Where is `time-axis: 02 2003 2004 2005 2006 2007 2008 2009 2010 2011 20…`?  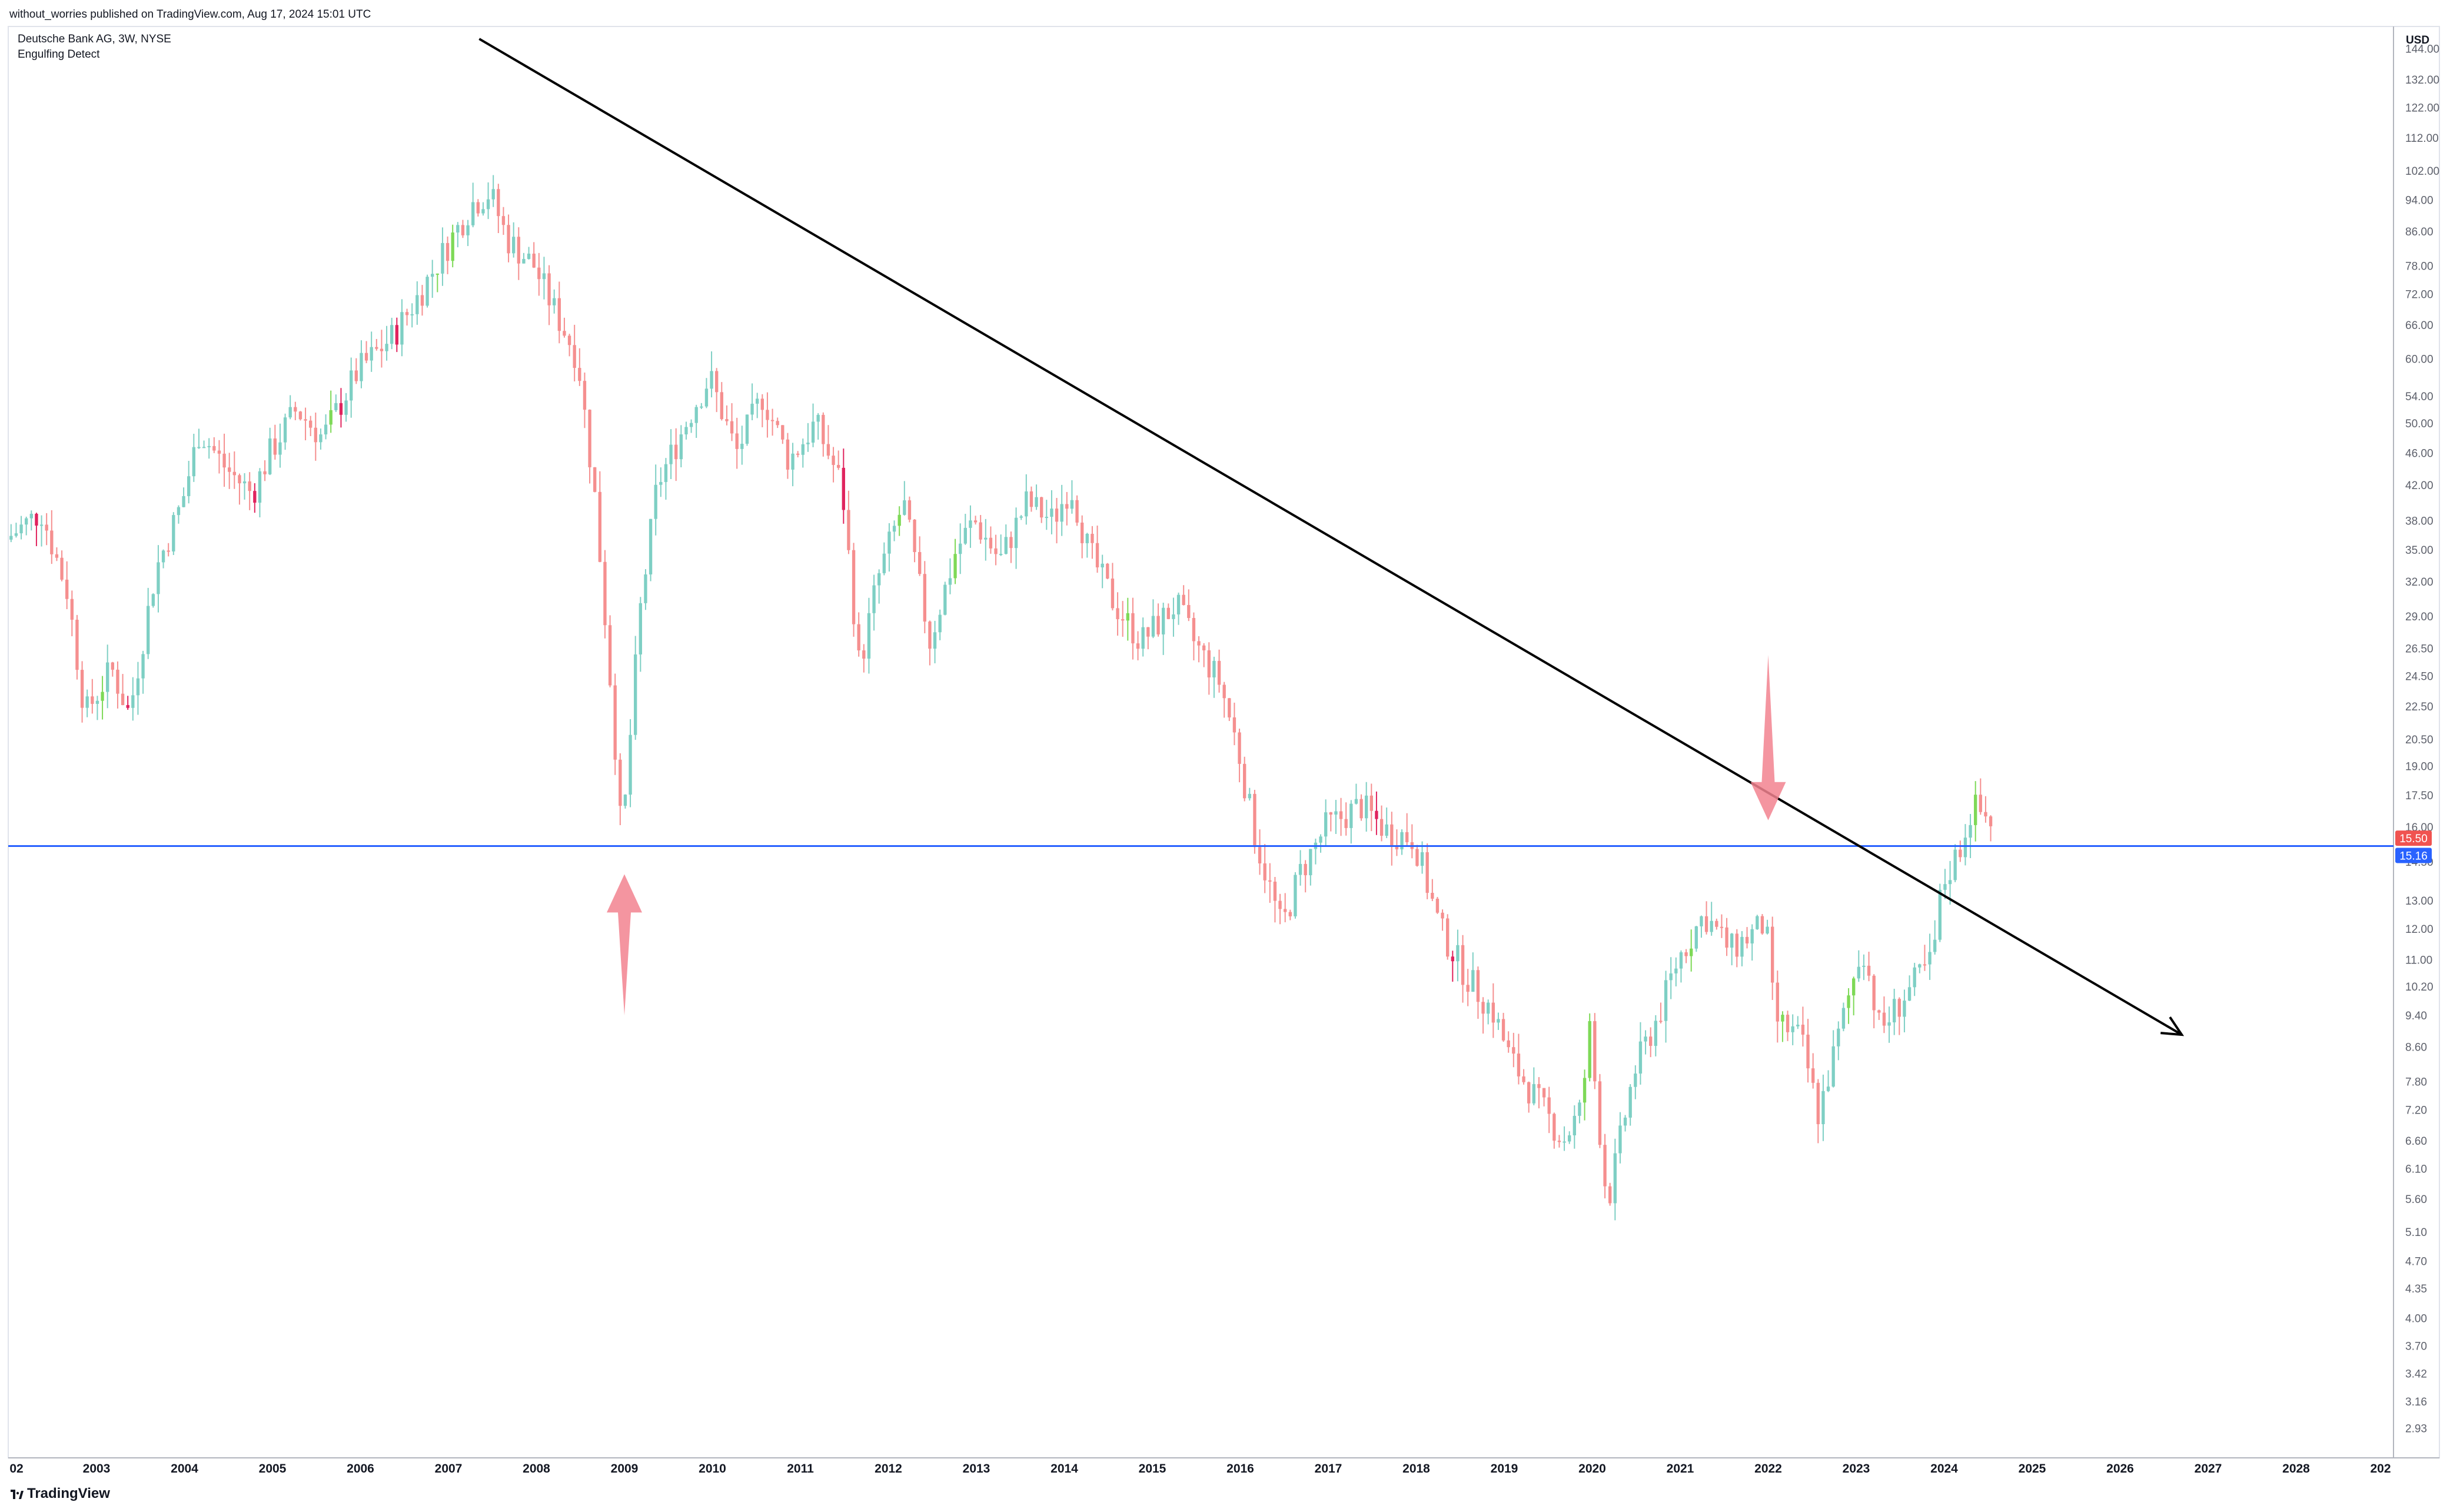
time-axis: 02 2003 2004 2005 2006 2007 2008 2009 2010 2011 20… is located at coordinates (1200, 1469).